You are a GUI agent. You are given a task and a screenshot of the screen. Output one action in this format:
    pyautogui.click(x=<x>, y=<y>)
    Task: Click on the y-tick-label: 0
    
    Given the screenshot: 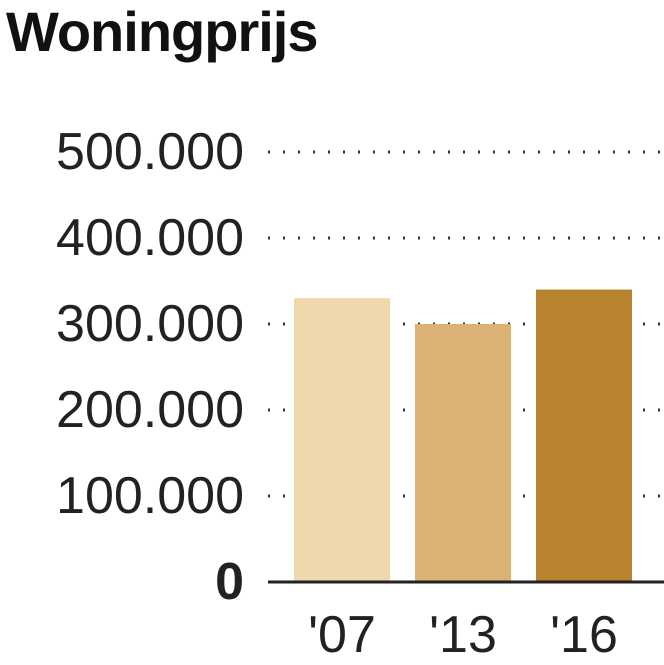 What is the action you would take?
    pyautogui.click(x=229, y=582)
    